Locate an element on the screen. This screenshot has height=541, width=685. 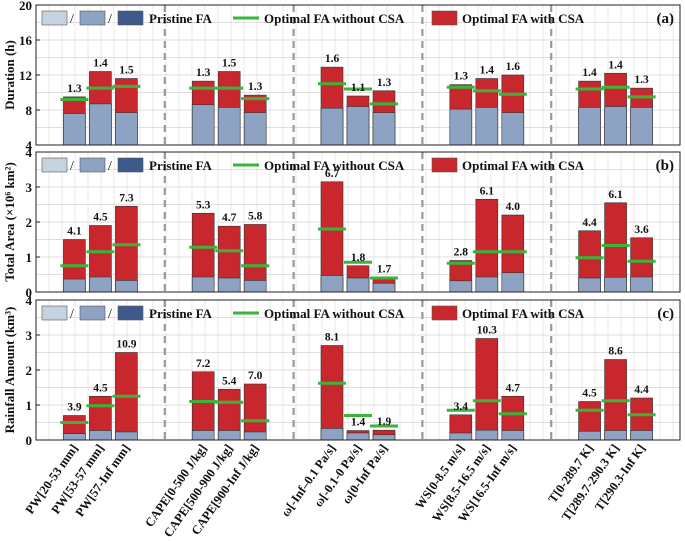
data-label: 2.8 is located at coordinates (461, 253).